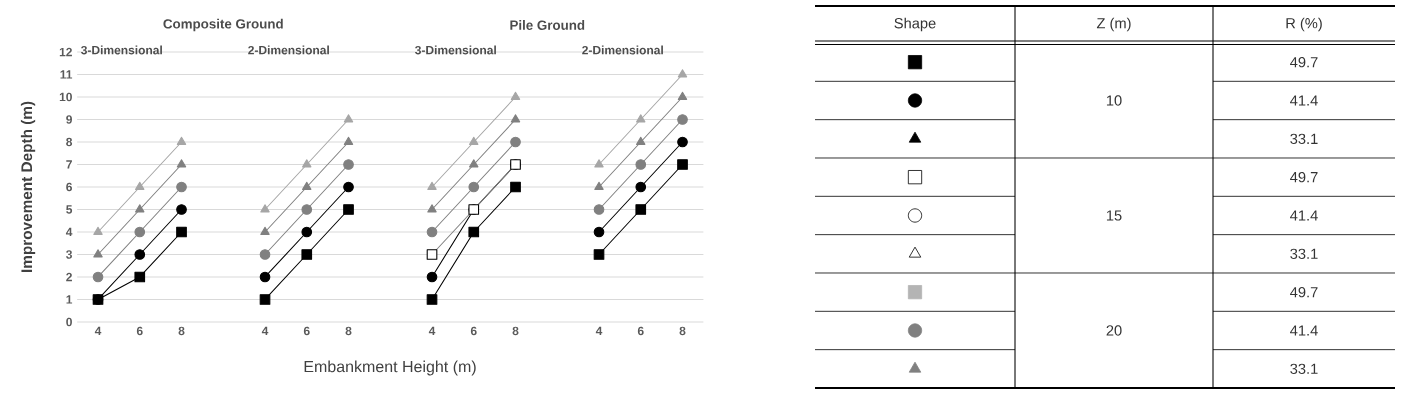  Describe the element at coordinates (1304, 24) in the screenshot. I see `text: R (%)` at that location.